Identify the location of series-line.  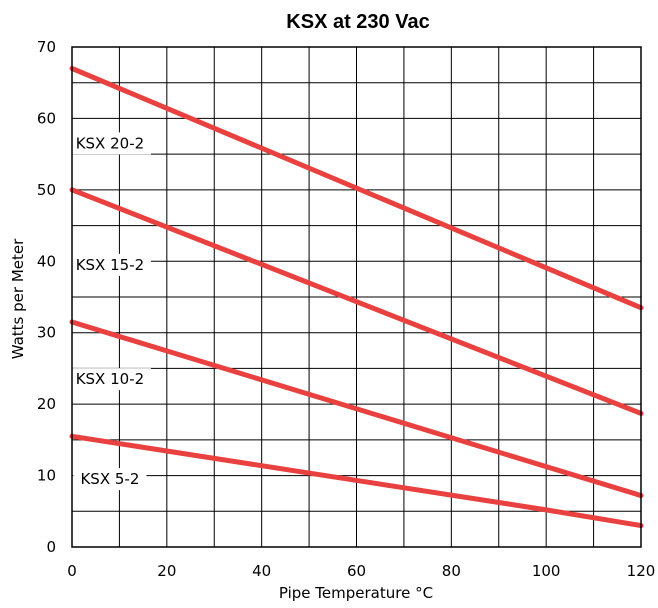
(356, 481).